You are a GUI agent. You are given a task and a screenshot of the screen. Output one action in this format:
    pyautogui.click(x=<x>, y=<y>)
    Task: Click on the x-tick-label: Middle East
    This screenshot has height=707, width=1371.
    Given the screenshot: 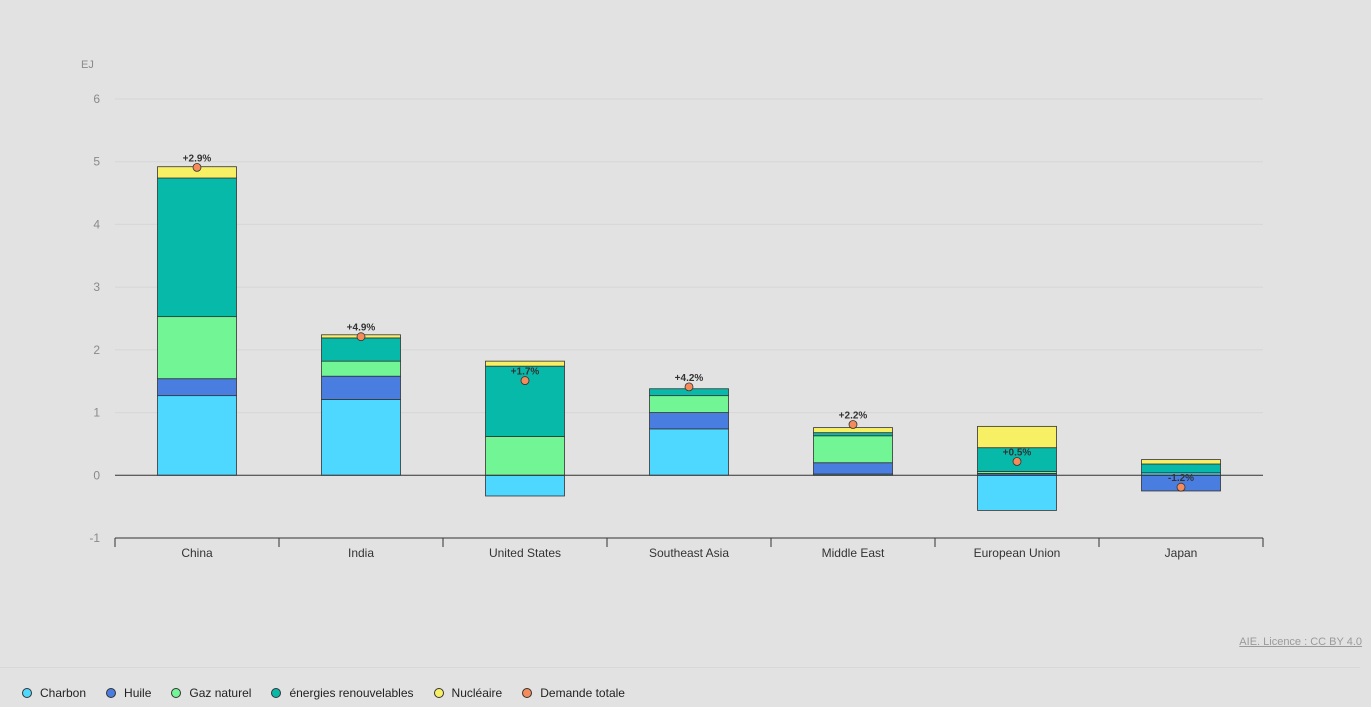 What is the action you would take?
    pyautogui.click(x=853, y=553)
    